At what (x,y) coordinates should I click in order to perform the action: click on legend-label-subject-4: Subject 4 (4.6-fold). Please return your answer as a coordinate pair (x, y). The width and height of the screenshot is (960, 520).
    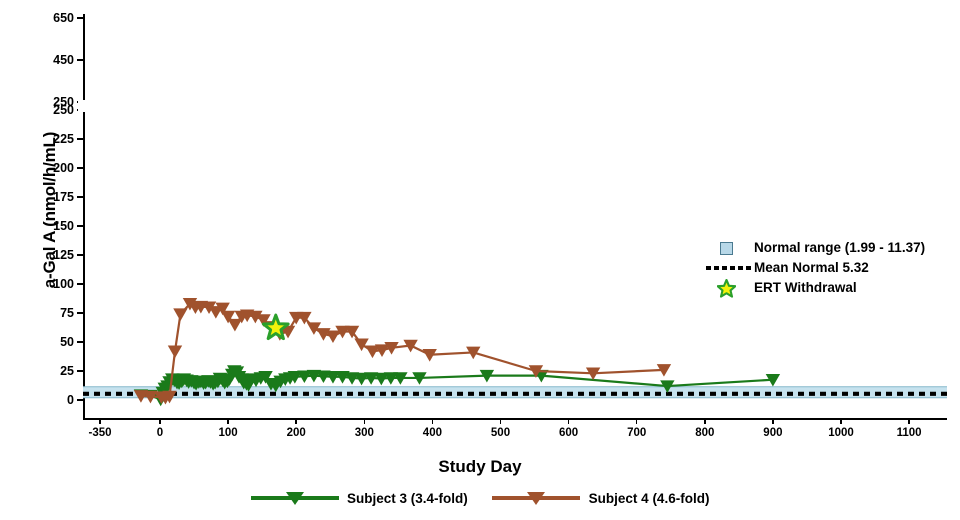
    Looking at the image, I should click on (649, 498).